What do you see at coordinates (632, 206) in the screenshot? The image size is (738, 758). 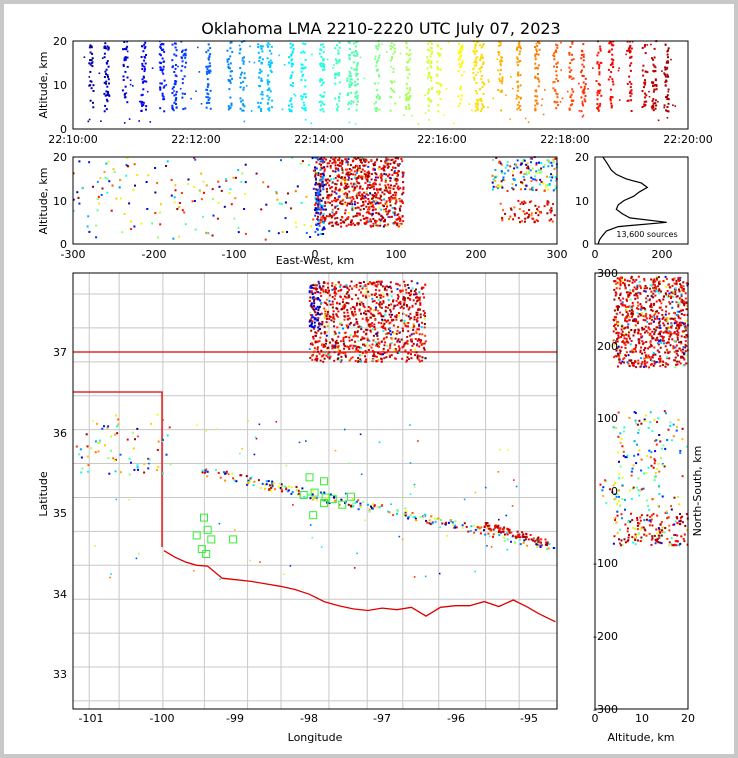 I see `altitude-histogram-panel: 13,600 sources 20 10 0 0 200` at bounding box center [632, 206].